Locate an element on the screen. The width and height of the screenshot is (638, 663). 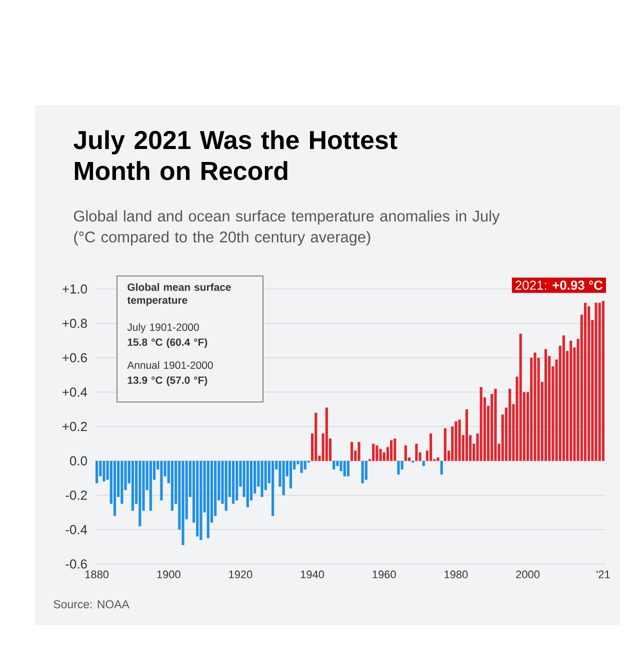
x-tick-label: 2000 is located at coordinates (528, 574).